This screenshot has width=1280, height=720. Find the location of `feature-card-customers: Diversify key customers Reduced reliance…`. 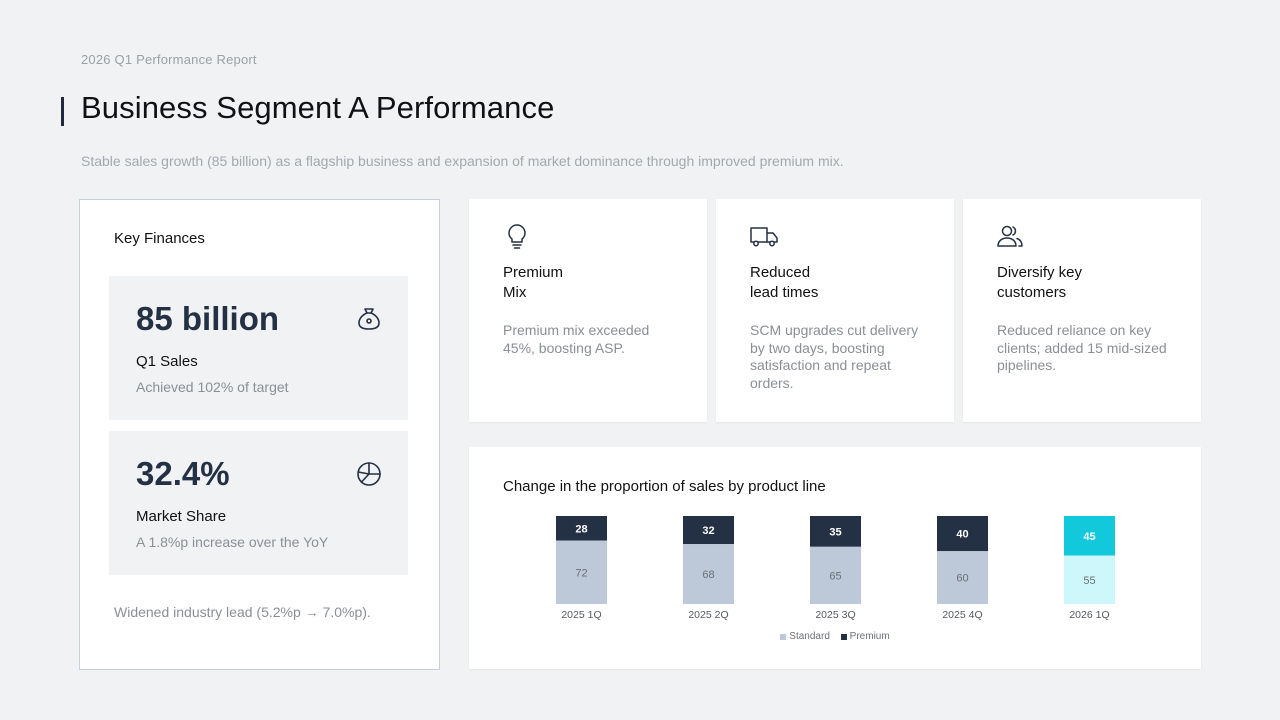

feature-card-customers: Diversify key customers Reduced reliance… is located at coordinates (1082, 310).